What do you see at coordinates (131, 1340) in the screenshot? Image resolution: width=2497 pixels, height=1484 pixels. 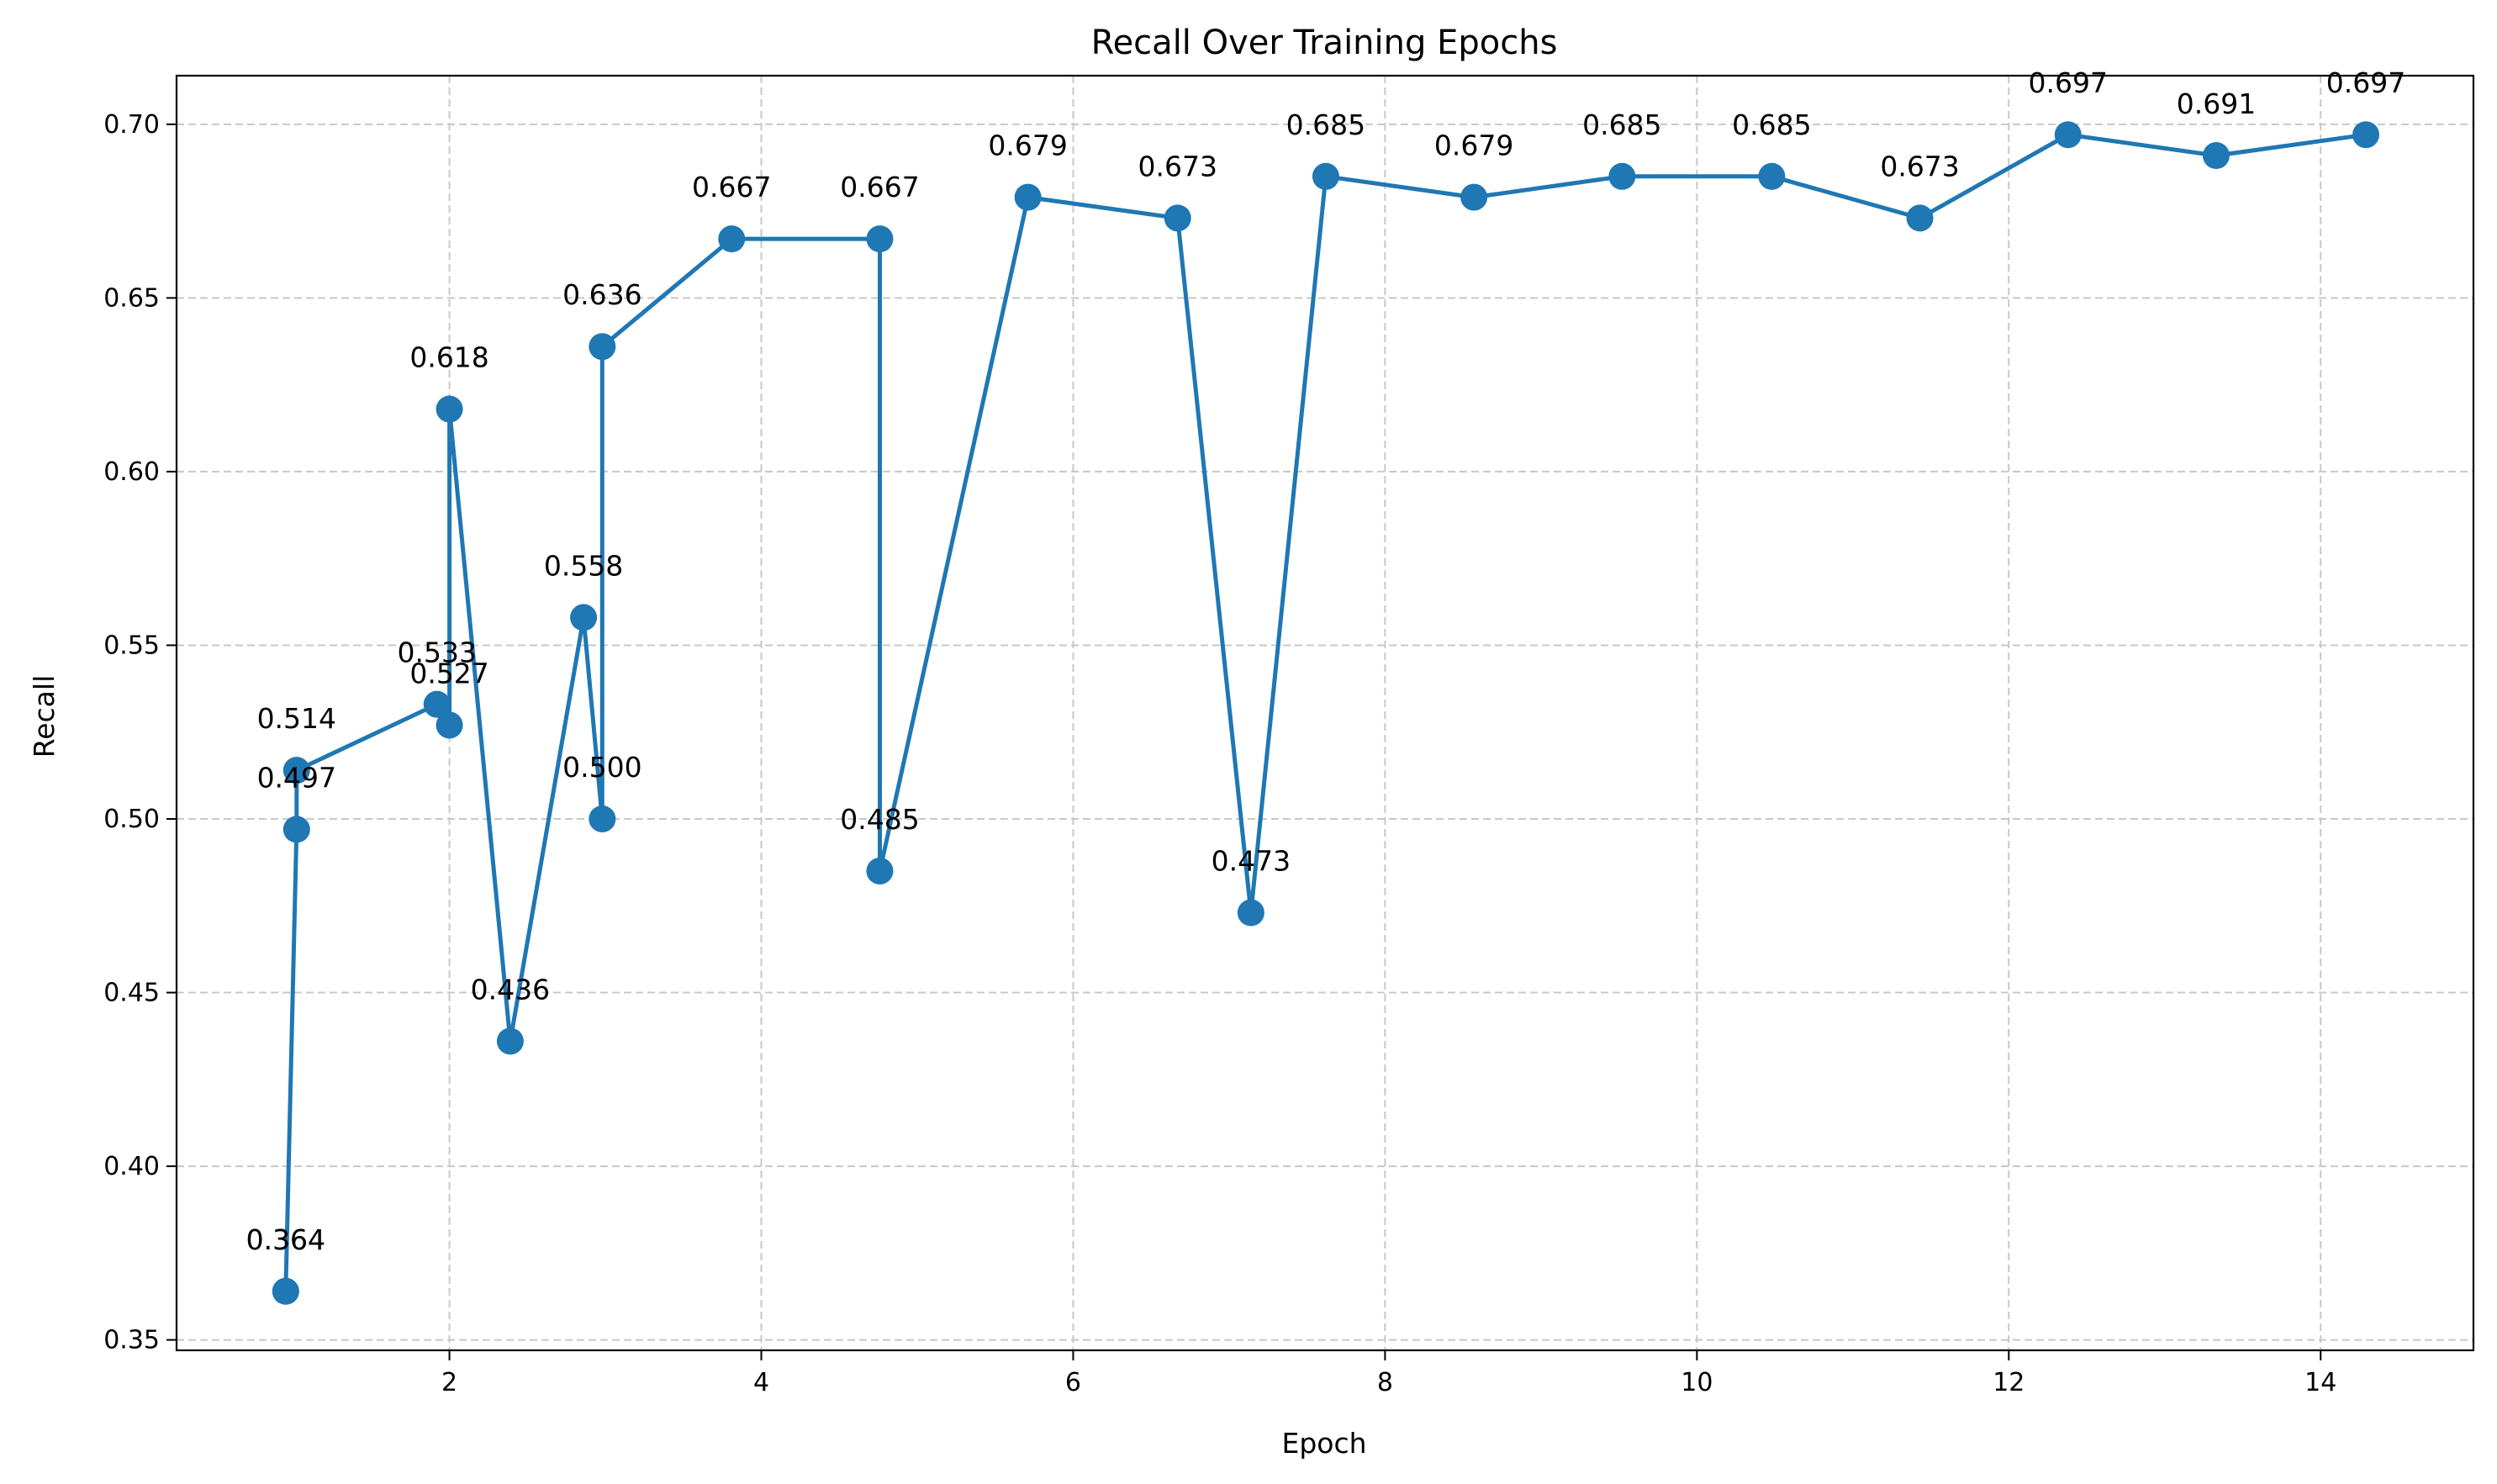 I see `y-tick-label: 0.35` at bounding box center [131, 1340].